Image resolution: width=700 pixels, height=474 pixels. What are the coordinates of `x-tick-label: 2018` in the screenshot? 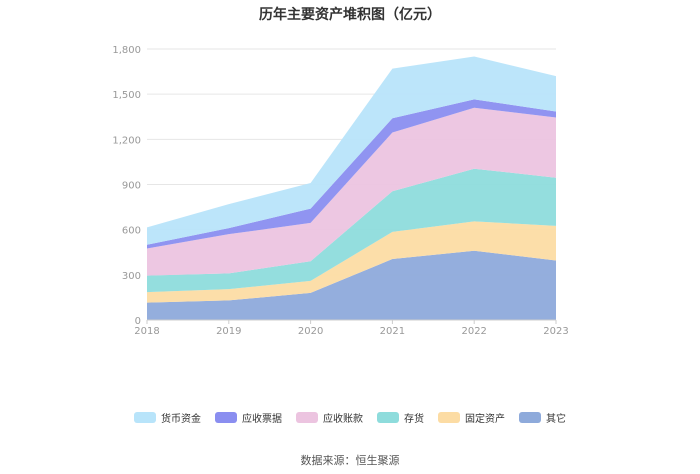 It's located at (146, 331).